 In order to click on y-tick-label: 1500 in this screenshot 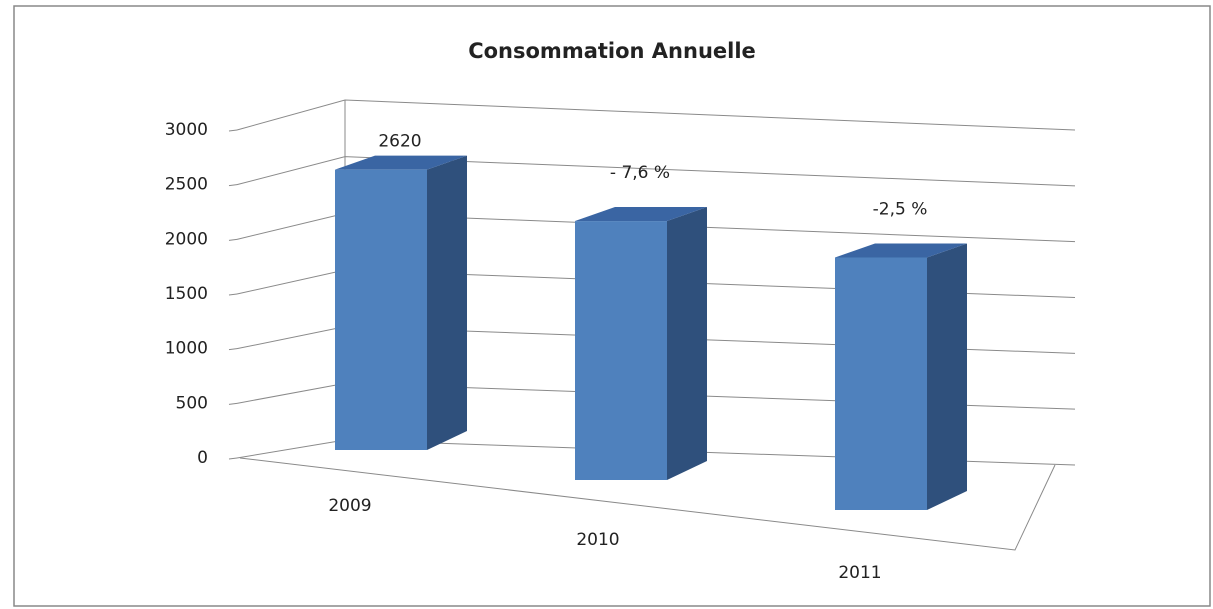, I will do `click(186, 294)`.